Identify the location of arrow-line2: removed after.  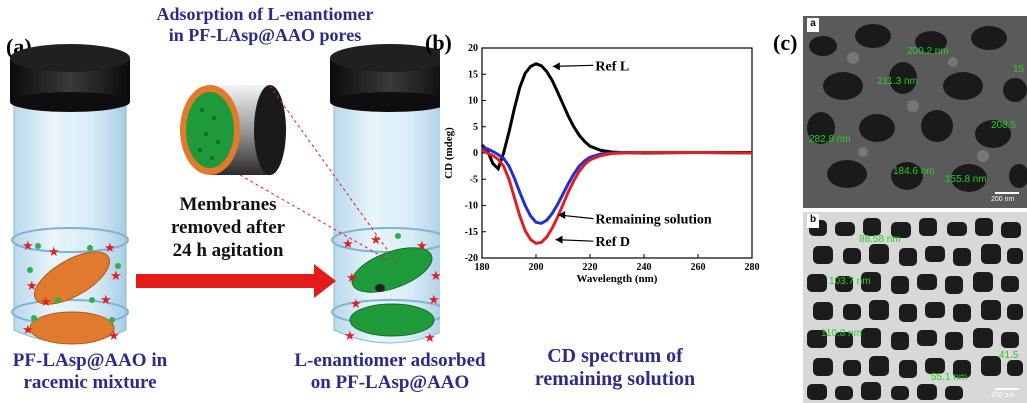
(228, 227).